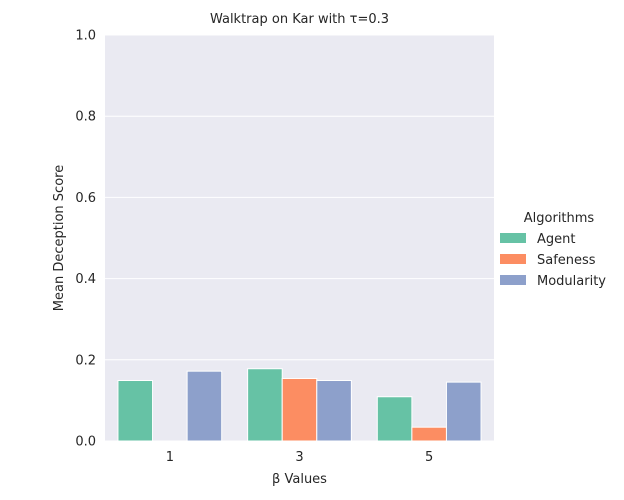  What do you see at coordinates (85, 360) in the screenshot?
I see `y-tick-label: 0.2` at bounding box center [85, 360].